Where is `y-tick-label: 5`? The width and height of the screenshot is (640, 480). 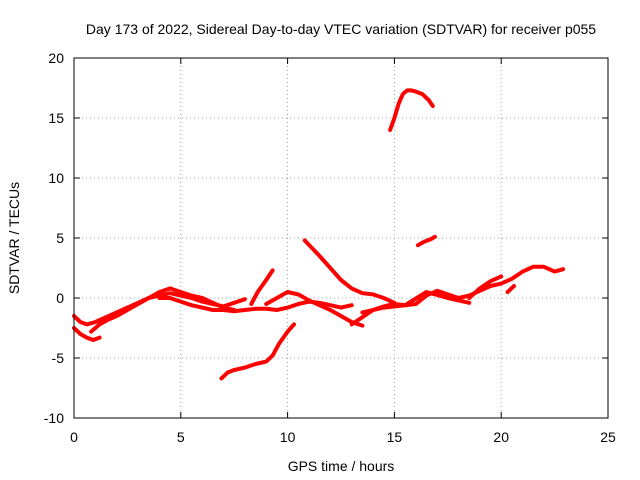 y-tick-label: 5 is located at coordinates (60, 238).